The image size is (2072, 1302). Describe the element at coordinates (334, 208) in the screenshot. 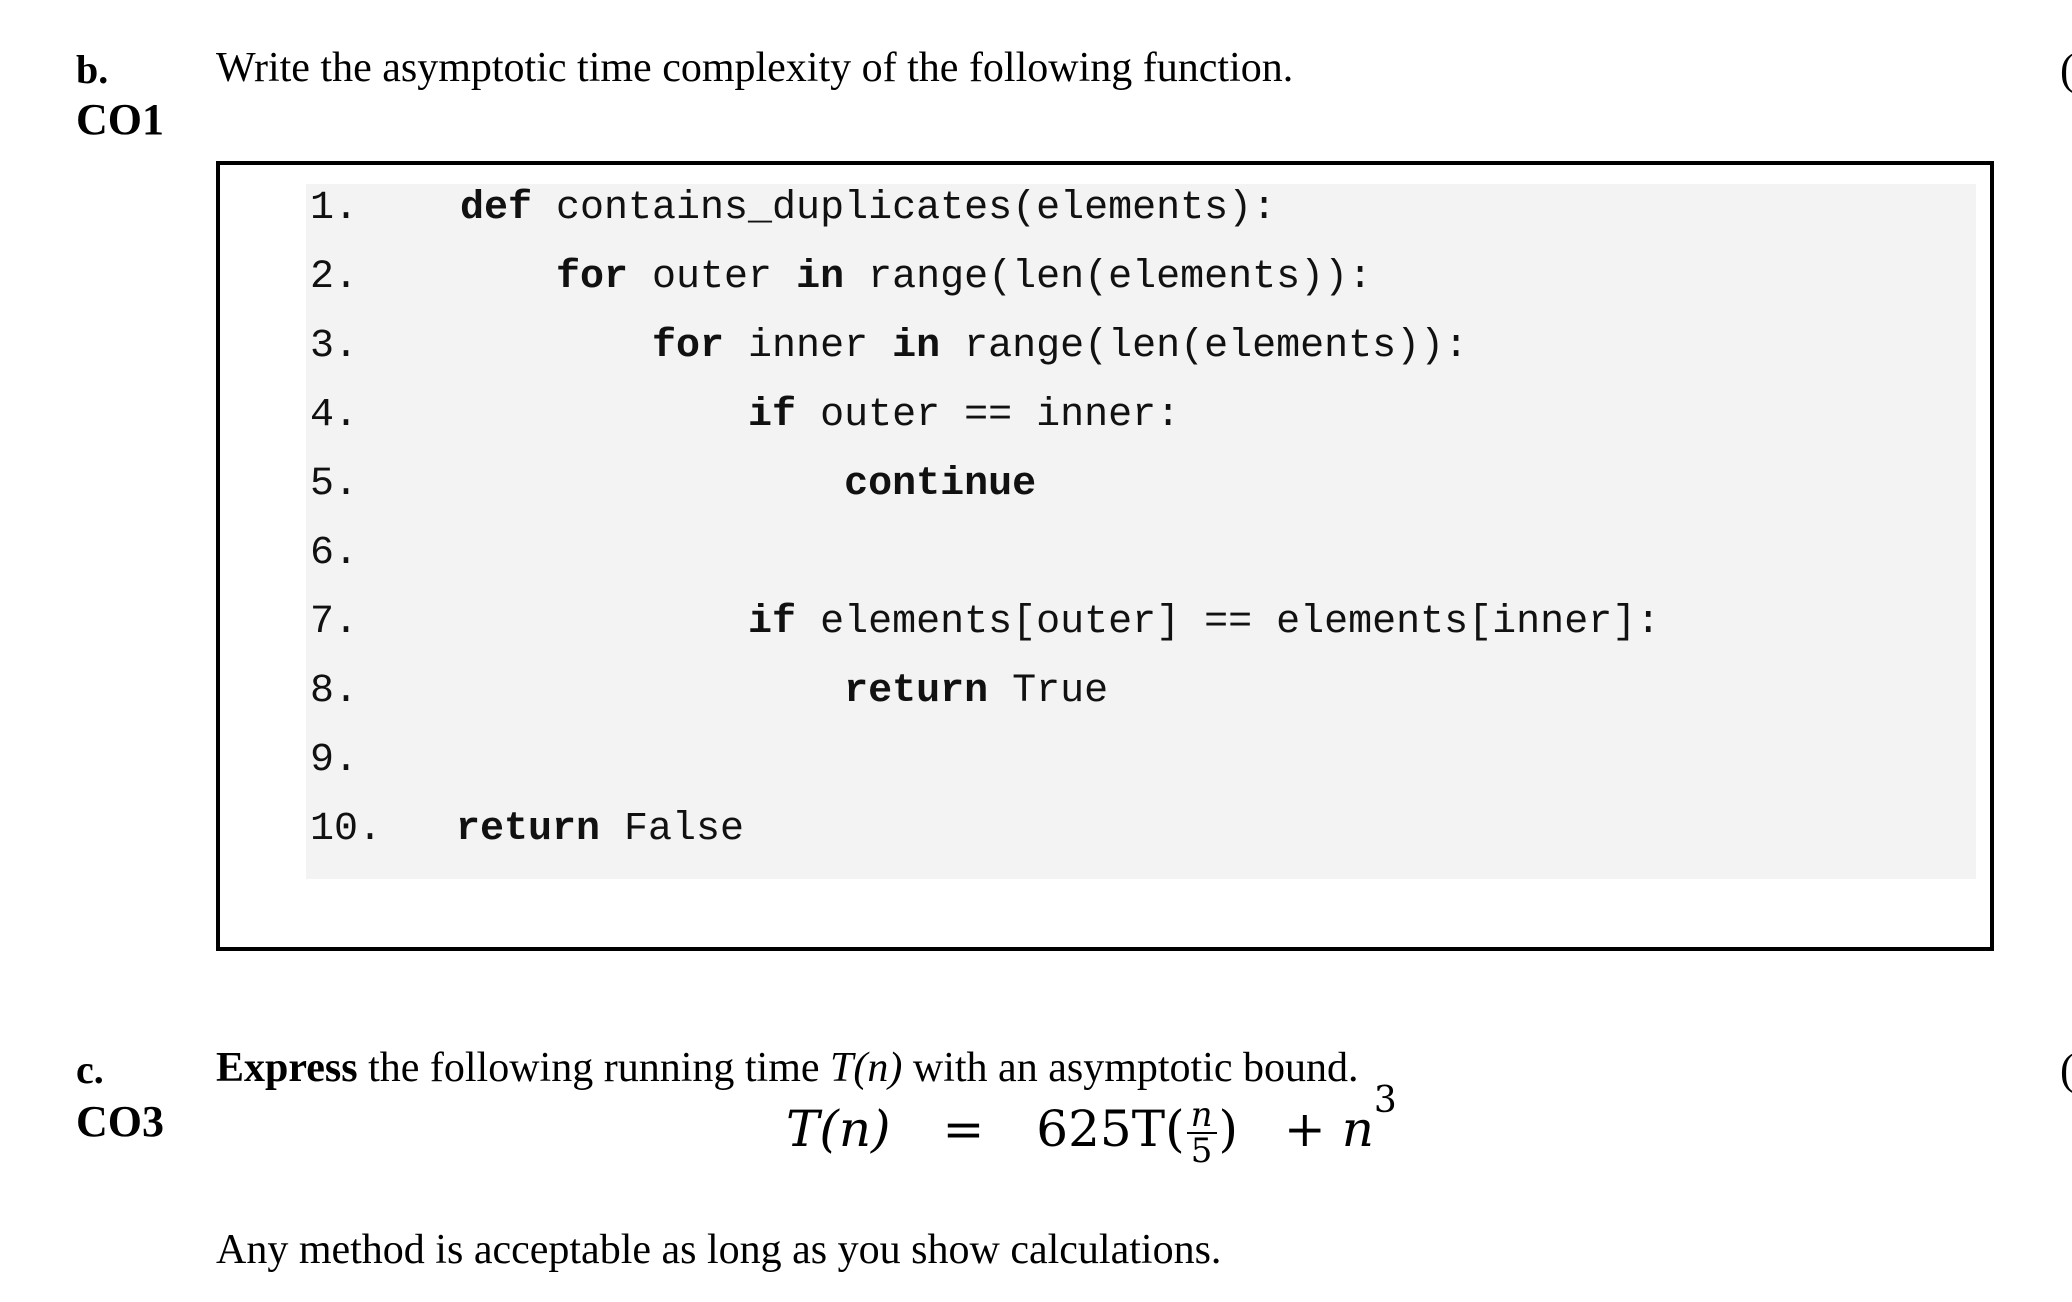

I see `code-line-number: 1.` at that location.